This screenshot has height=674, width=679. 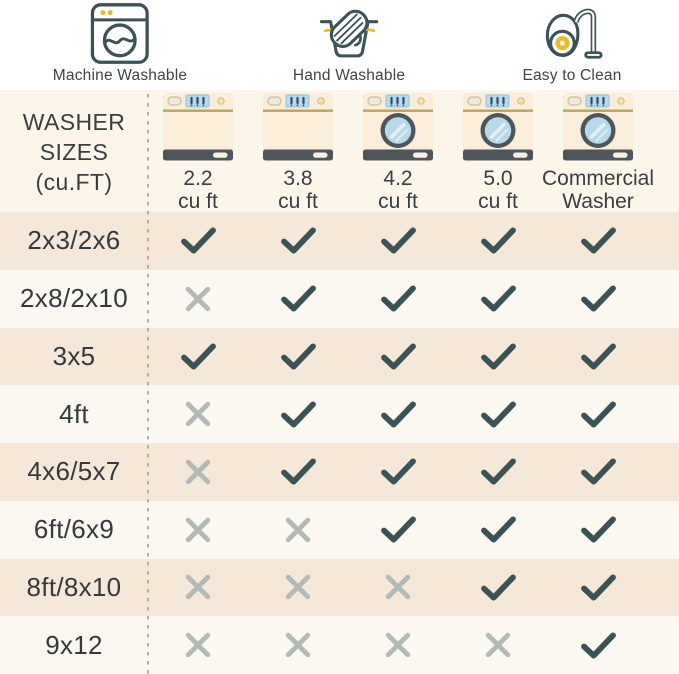 What do you see at coordinates (339, 587) in the screenshot?
I see `table-row: 8ft/8x10` at bounding box center [339, 587].